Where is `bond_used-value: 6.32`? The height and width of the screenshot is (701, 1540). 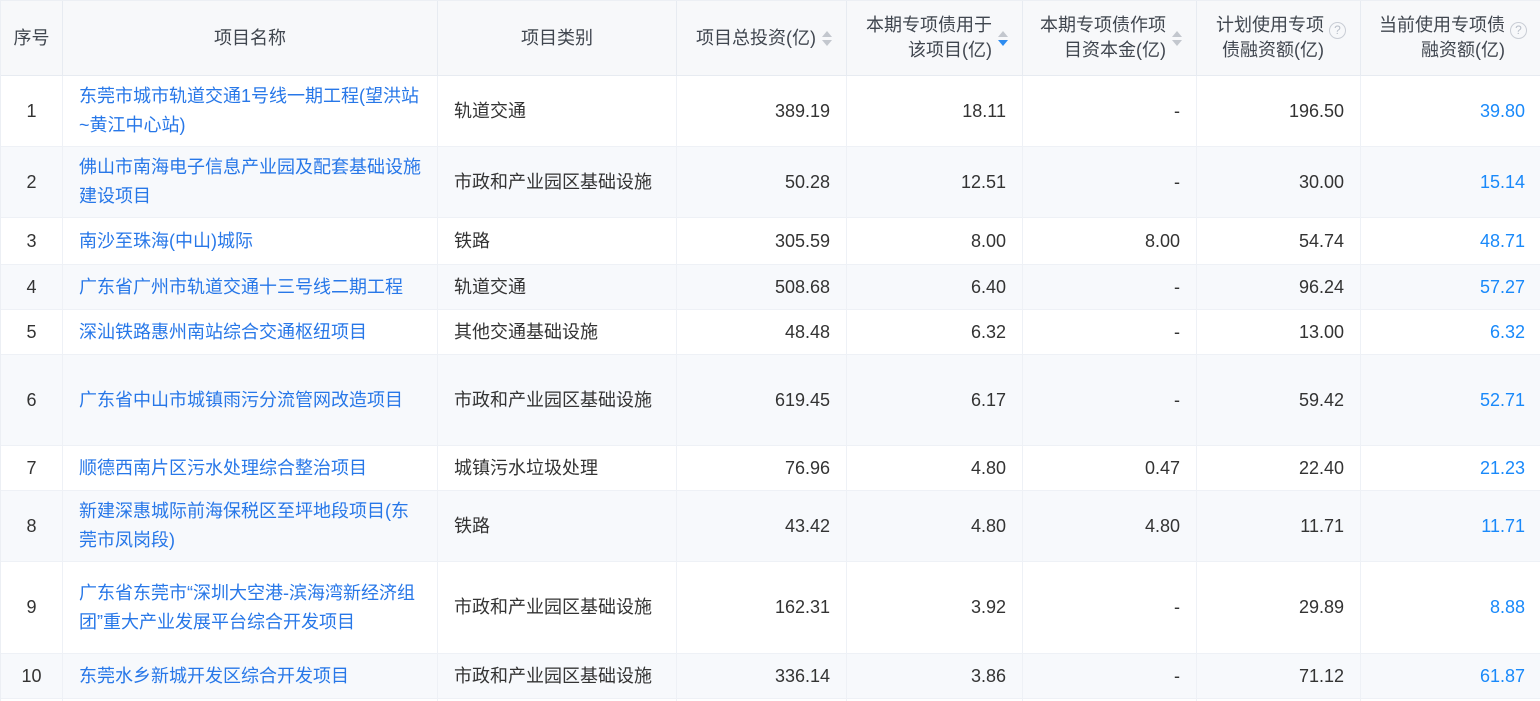 bond_used-value: 6.32 is located at coordinates (988, 331).